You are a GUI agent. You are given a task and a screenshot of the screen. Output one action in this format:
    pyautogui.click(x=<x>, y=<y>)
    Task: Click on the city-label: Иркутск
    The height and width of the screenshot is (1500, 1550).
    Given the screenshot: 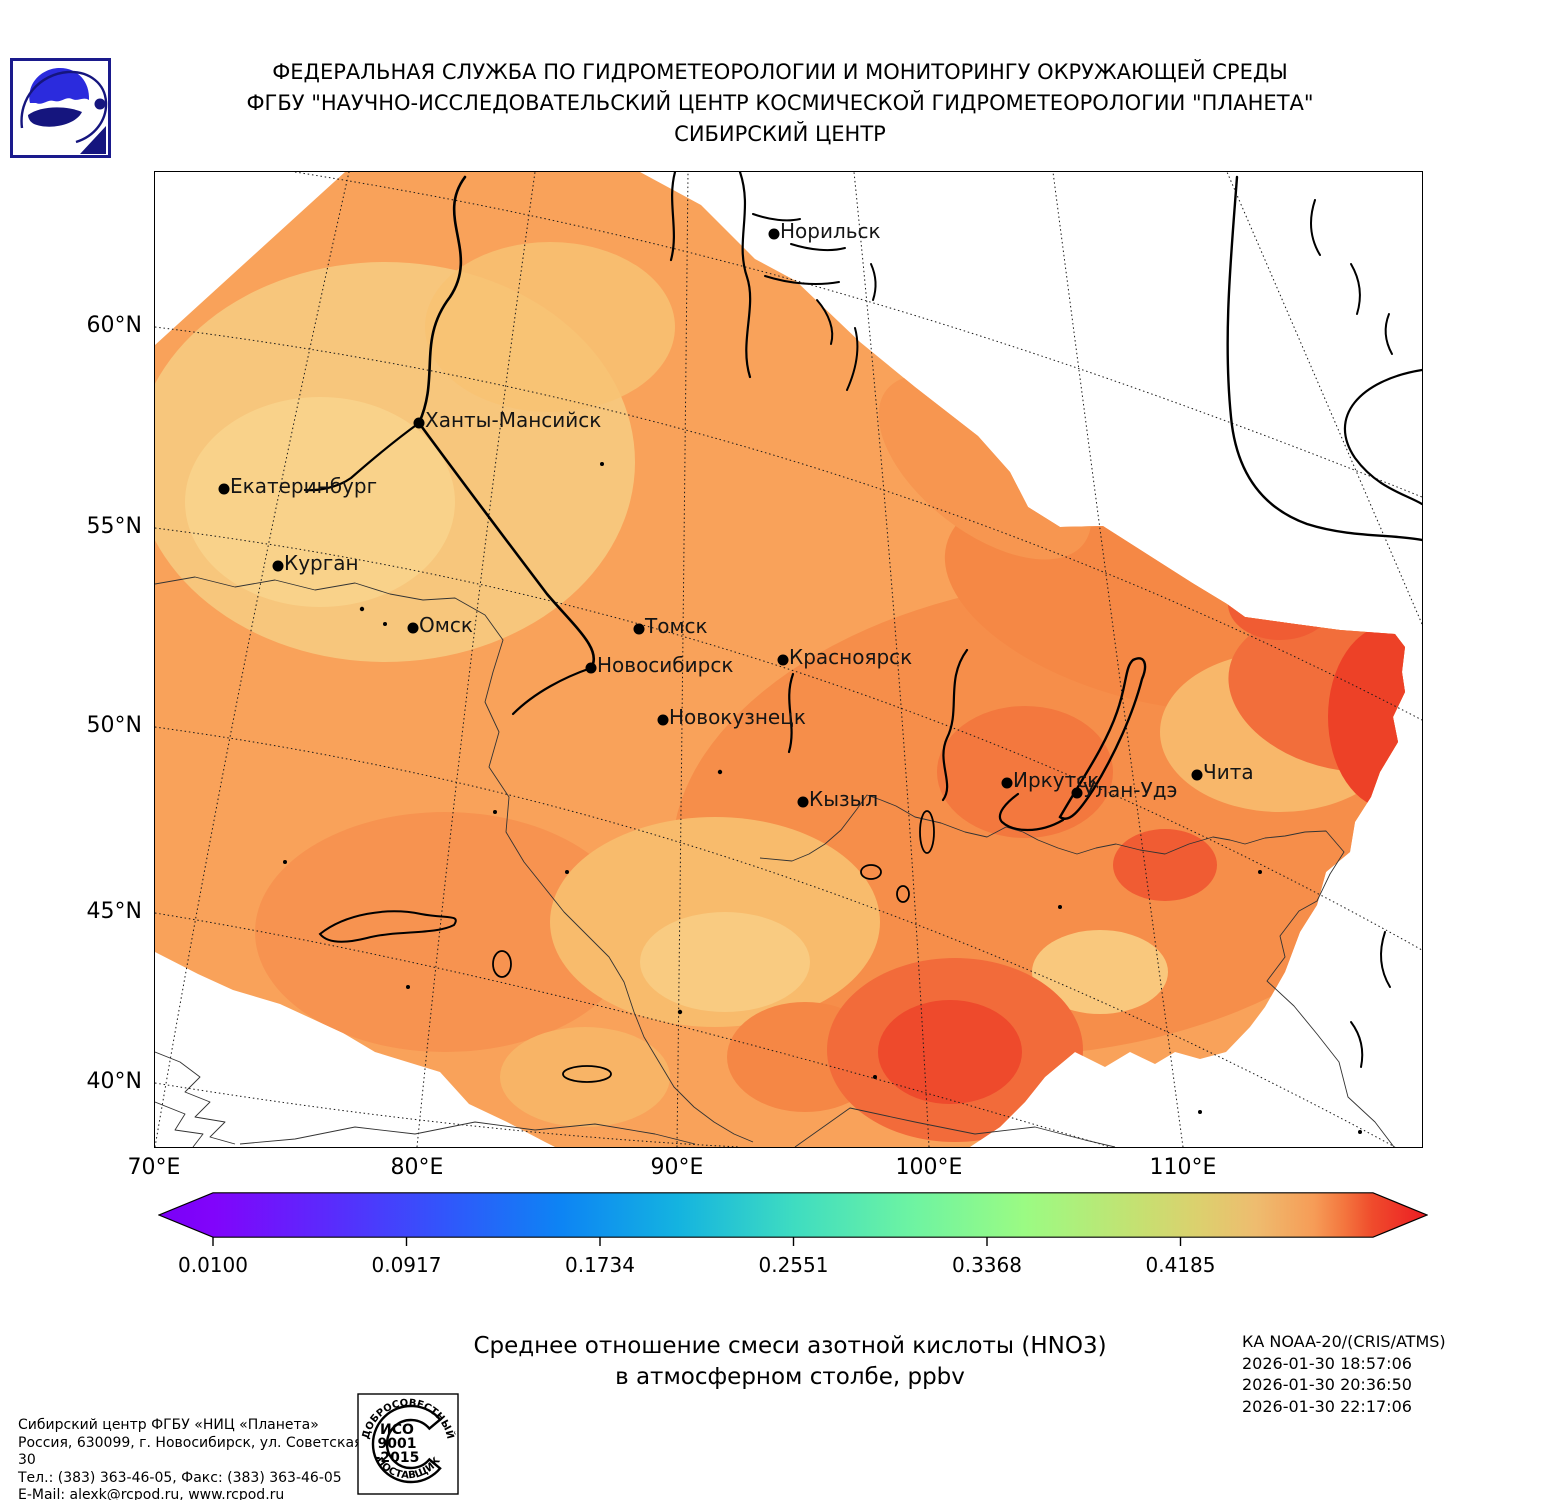 What is the action you would take?
    pyautogui.click(x=1056, y=780)
    